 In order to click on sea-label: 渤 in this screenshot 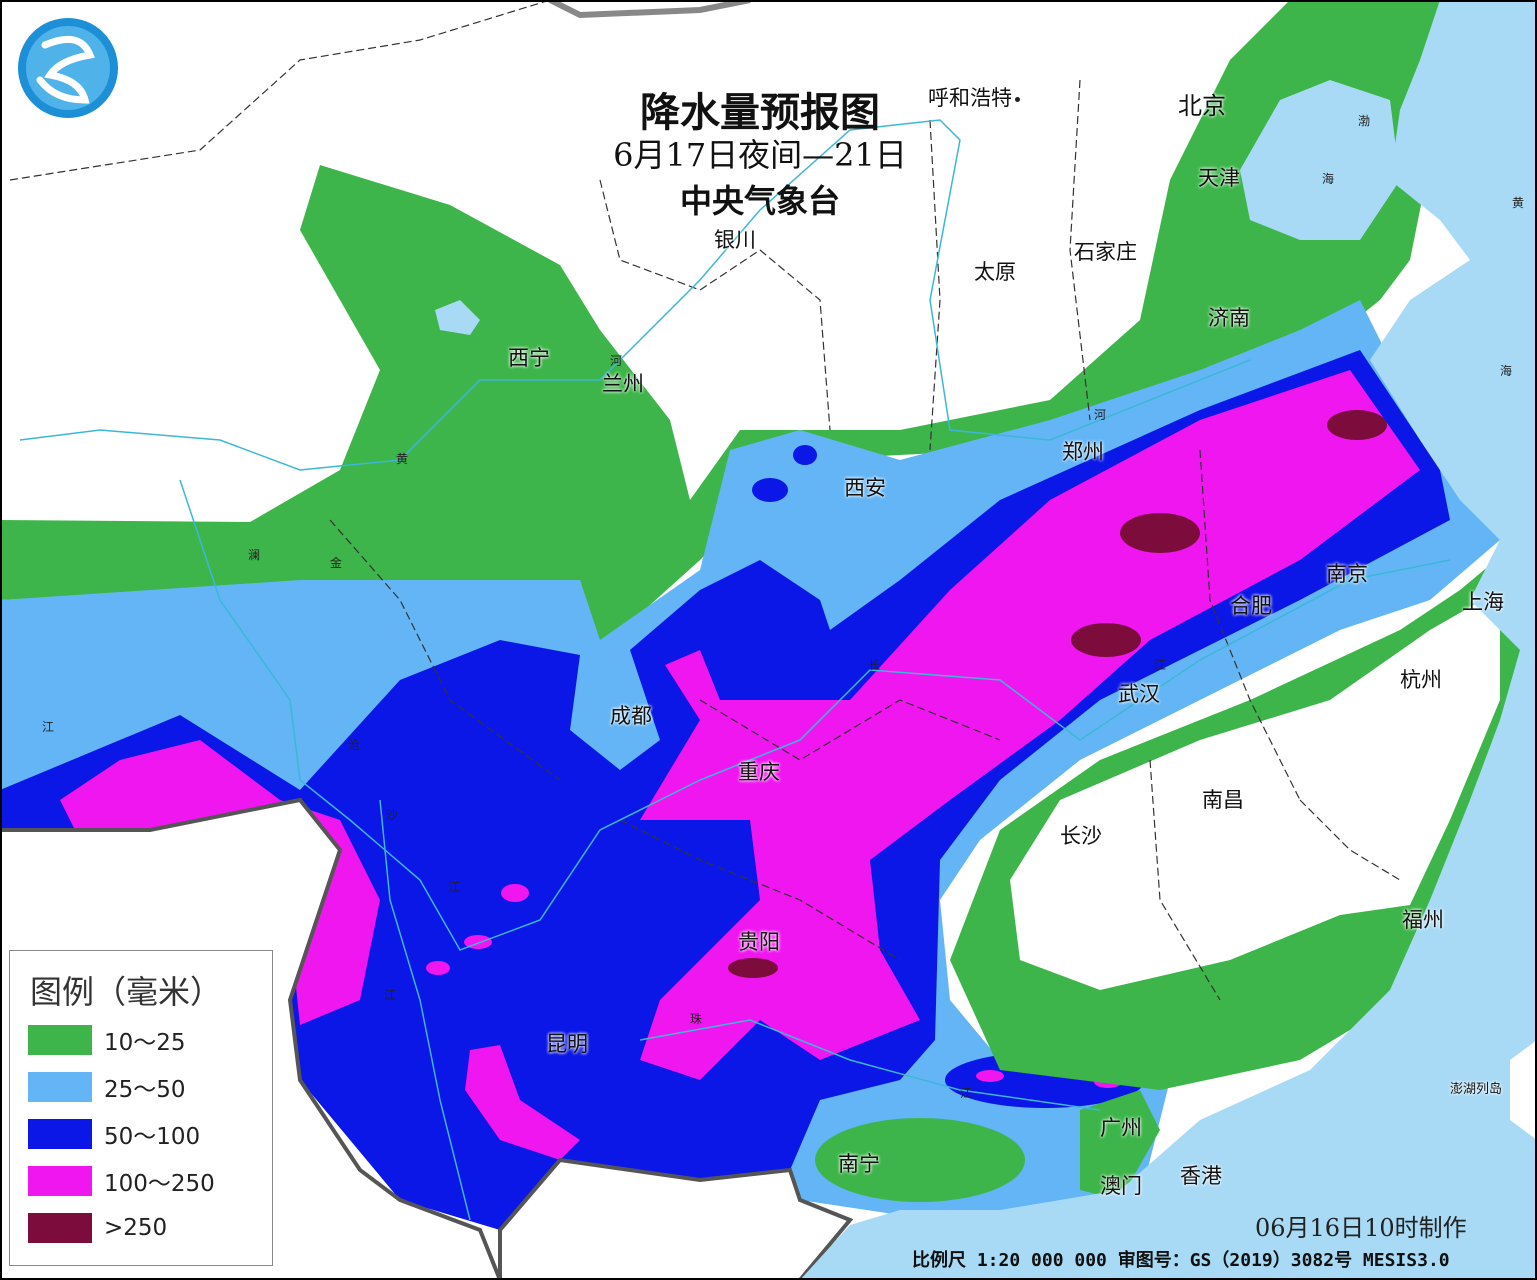, I will do `click(1364, 121)`.